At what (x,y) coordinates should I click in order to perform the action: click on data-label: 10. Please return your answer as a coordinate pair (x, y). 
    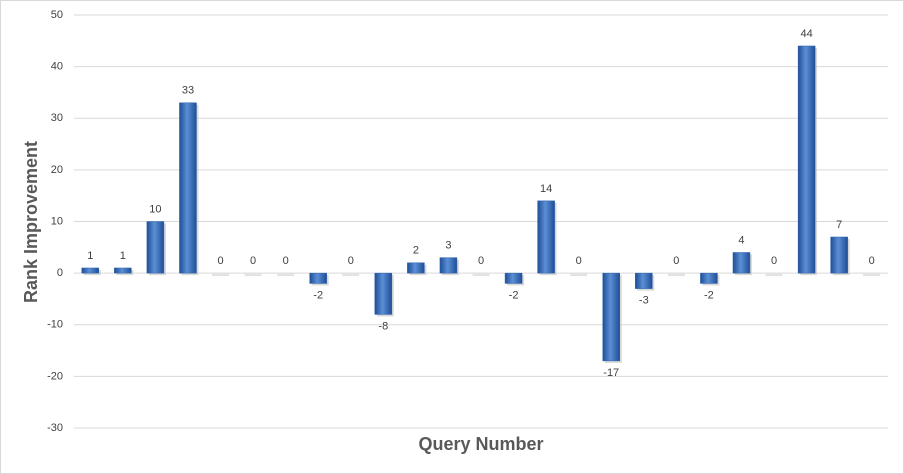
    Looking at the image, I should click on (155, 209).